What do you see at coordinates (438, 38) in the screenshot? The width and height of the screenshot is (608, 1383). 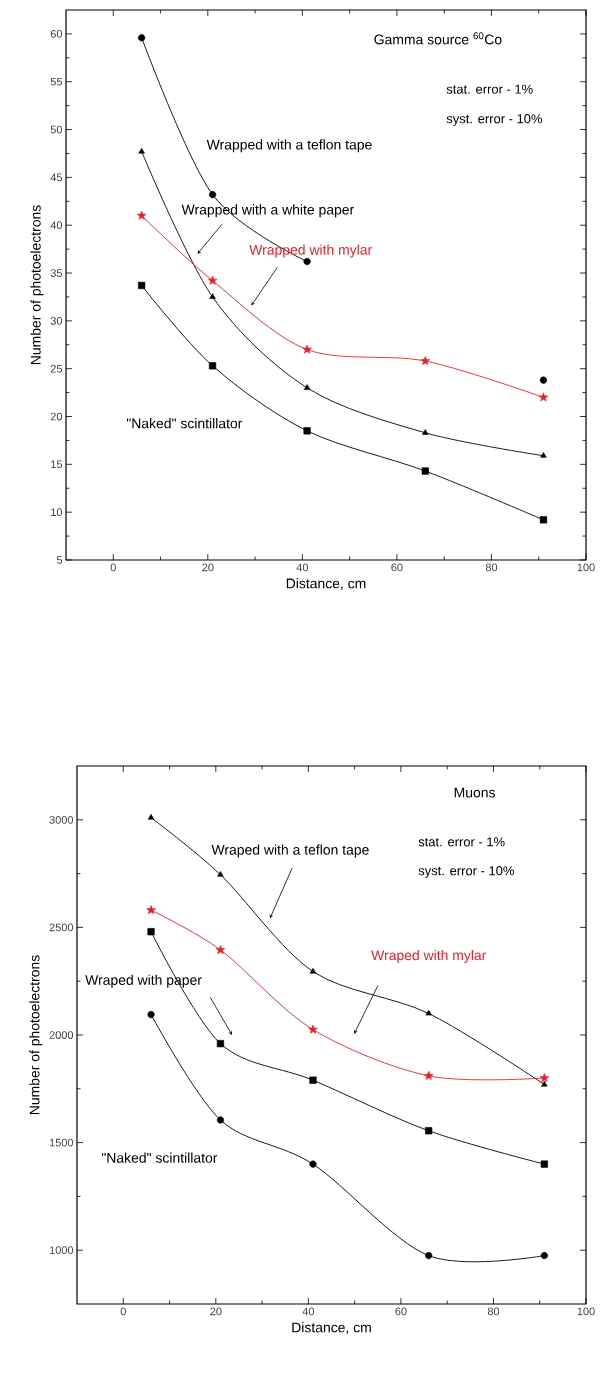 I see `text: Gamma source $^{60}$Co` at bounding box center [438, 38].